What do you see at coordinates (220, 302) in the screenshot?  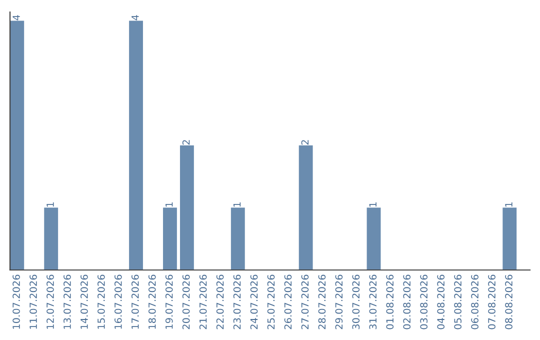 I see `x-tick-label: 22.07.2026` at bounding box center [220, 302].